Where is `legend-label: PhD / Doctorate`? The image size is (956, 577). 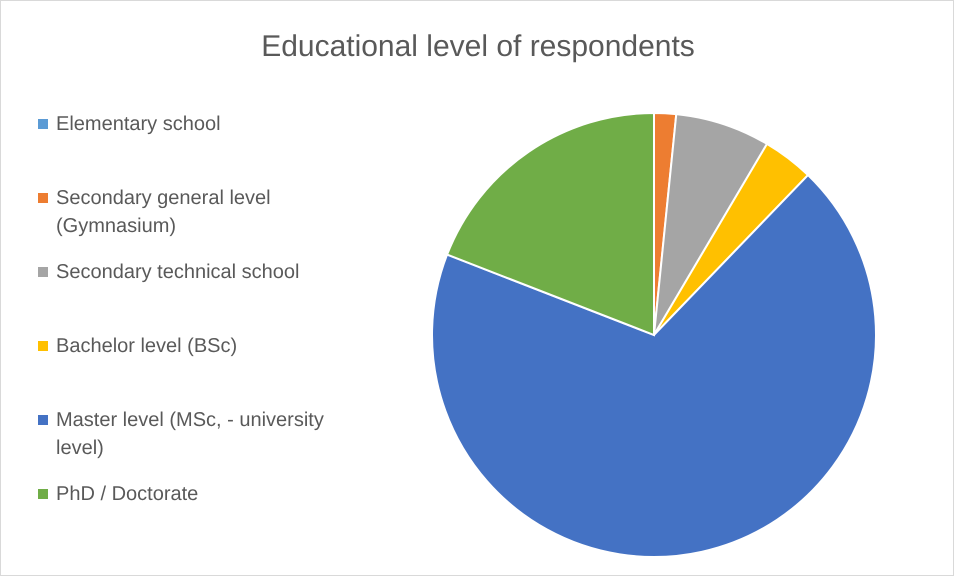 legend-label: PhD / Doctorate is located at coordinates (127, 494).